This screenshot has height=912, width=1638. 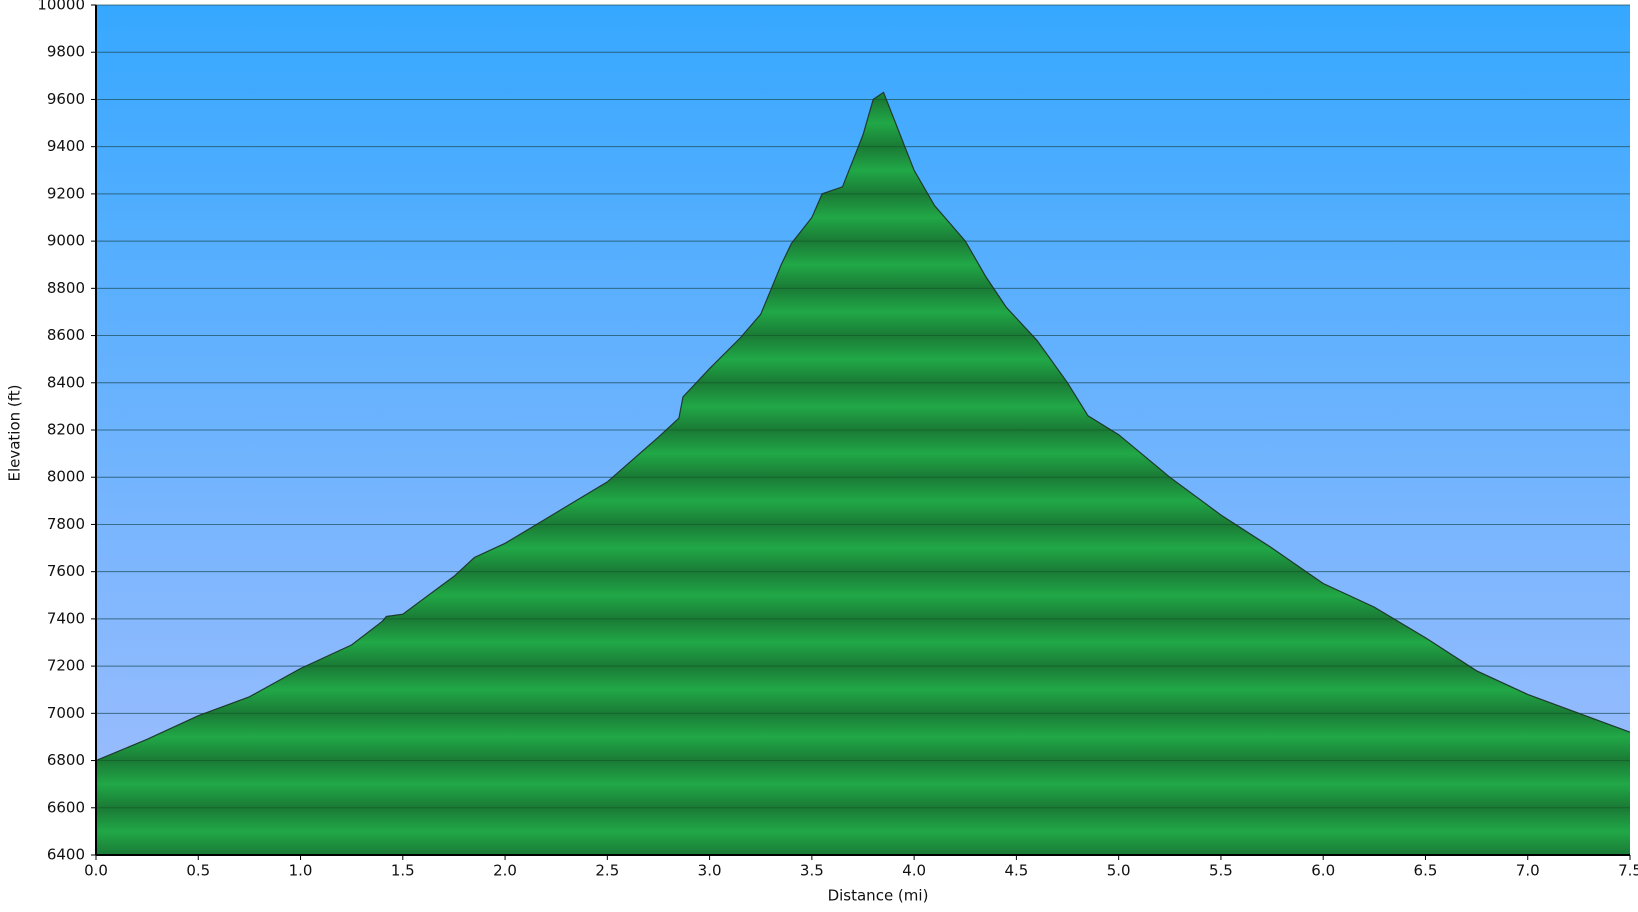 What do you see at coordinates (66, 99) in the screenshot?
I see `y-tick-label: 9600` at bounding box center [66, 99].